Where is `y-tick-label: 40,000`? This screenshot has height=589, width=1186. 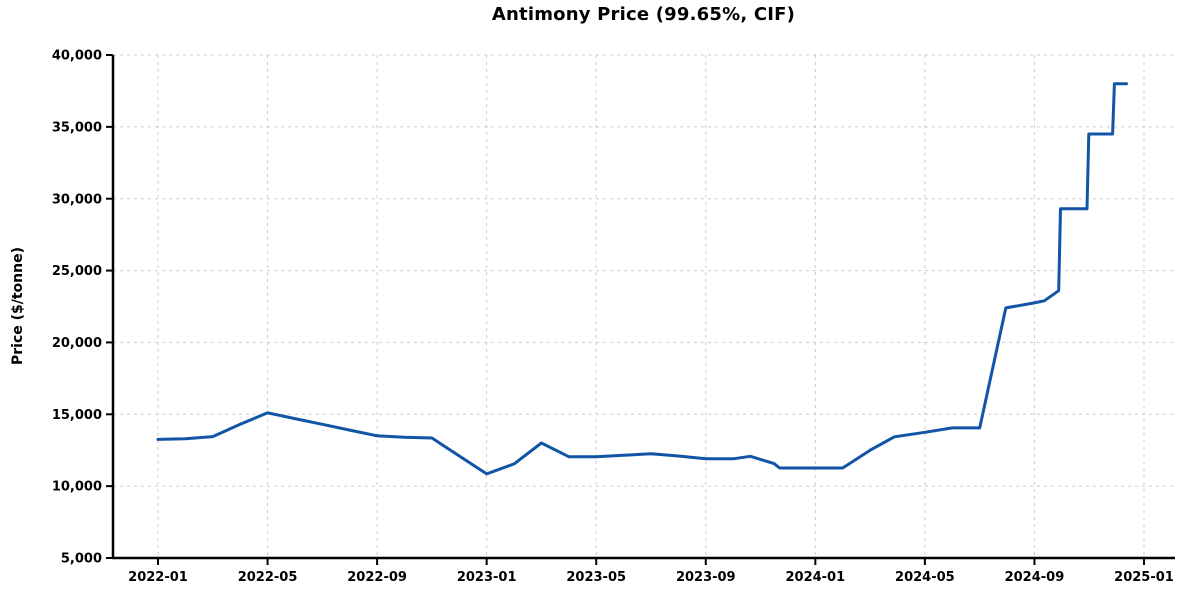 y-tick-label: 40,000 is located at coordinates (77, 56).